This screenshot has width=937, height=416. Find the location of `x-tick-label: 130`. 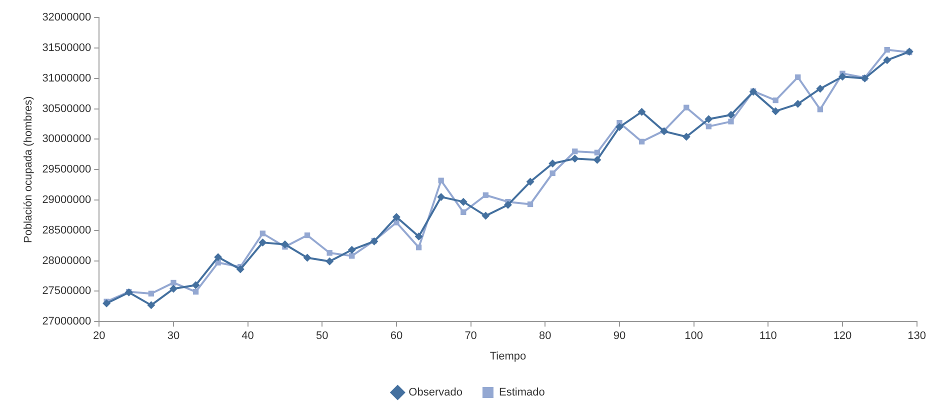

x-tick-label: 130 is located at coordinates (917, 336).